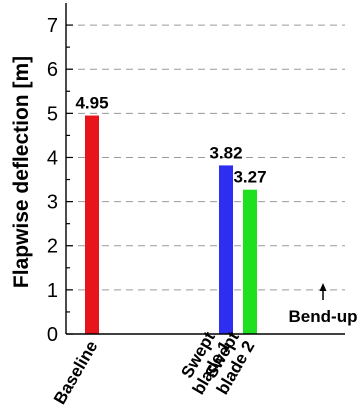  I want to click on y-tick-label-0: 0, so click(52, 335).